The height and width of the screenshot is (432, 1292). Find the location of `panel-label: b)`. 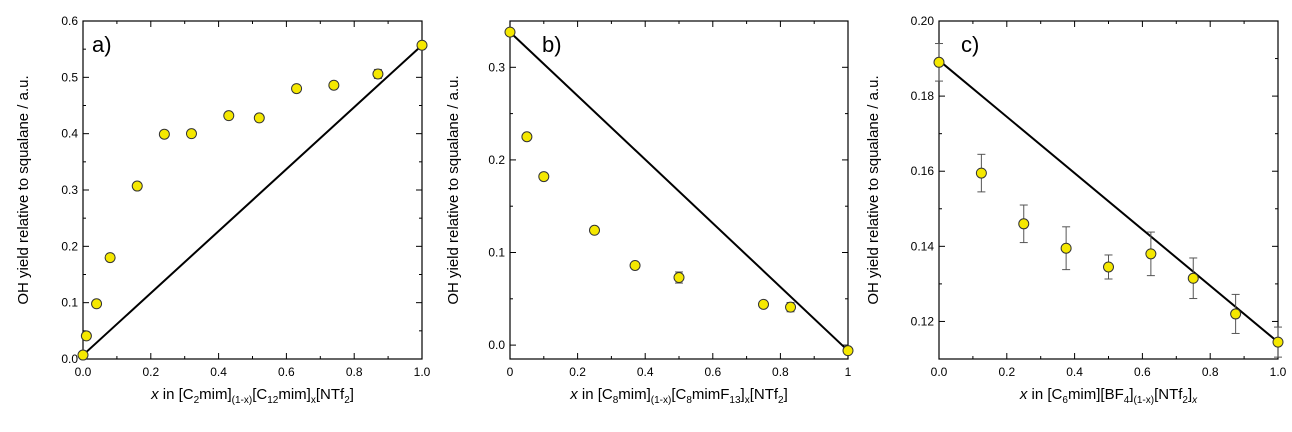

panel-label: b) is located at coordinates (552, 44).